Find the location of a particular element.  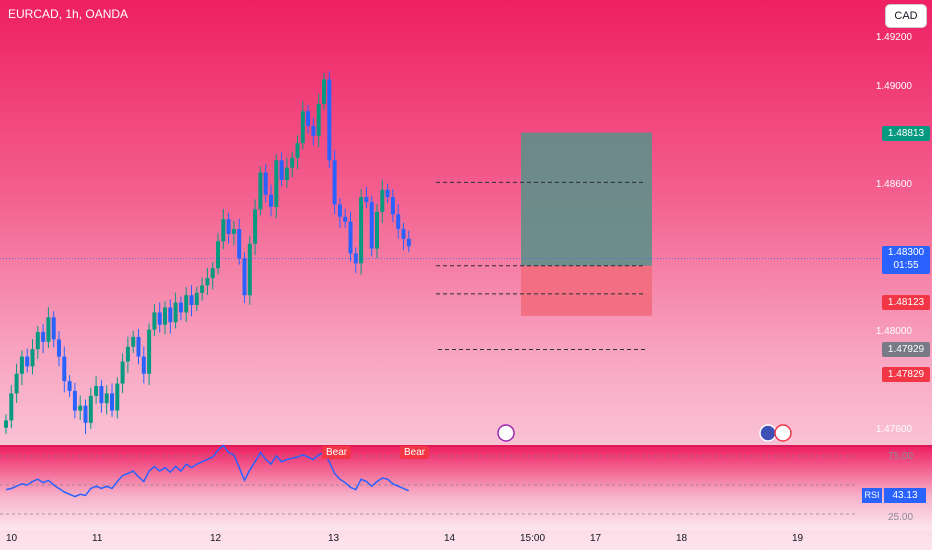

price-tick: 1.47600 is located at coordinates (893, 430).